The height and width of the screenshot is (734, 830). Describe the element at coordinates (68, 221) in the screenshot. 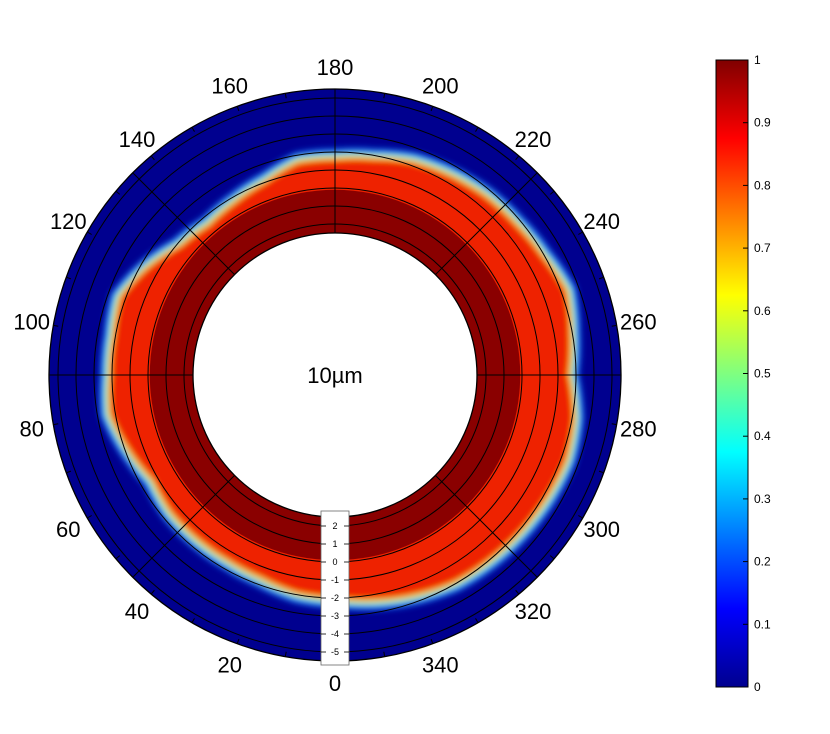

I see `angle-label-120: 120` at that location.